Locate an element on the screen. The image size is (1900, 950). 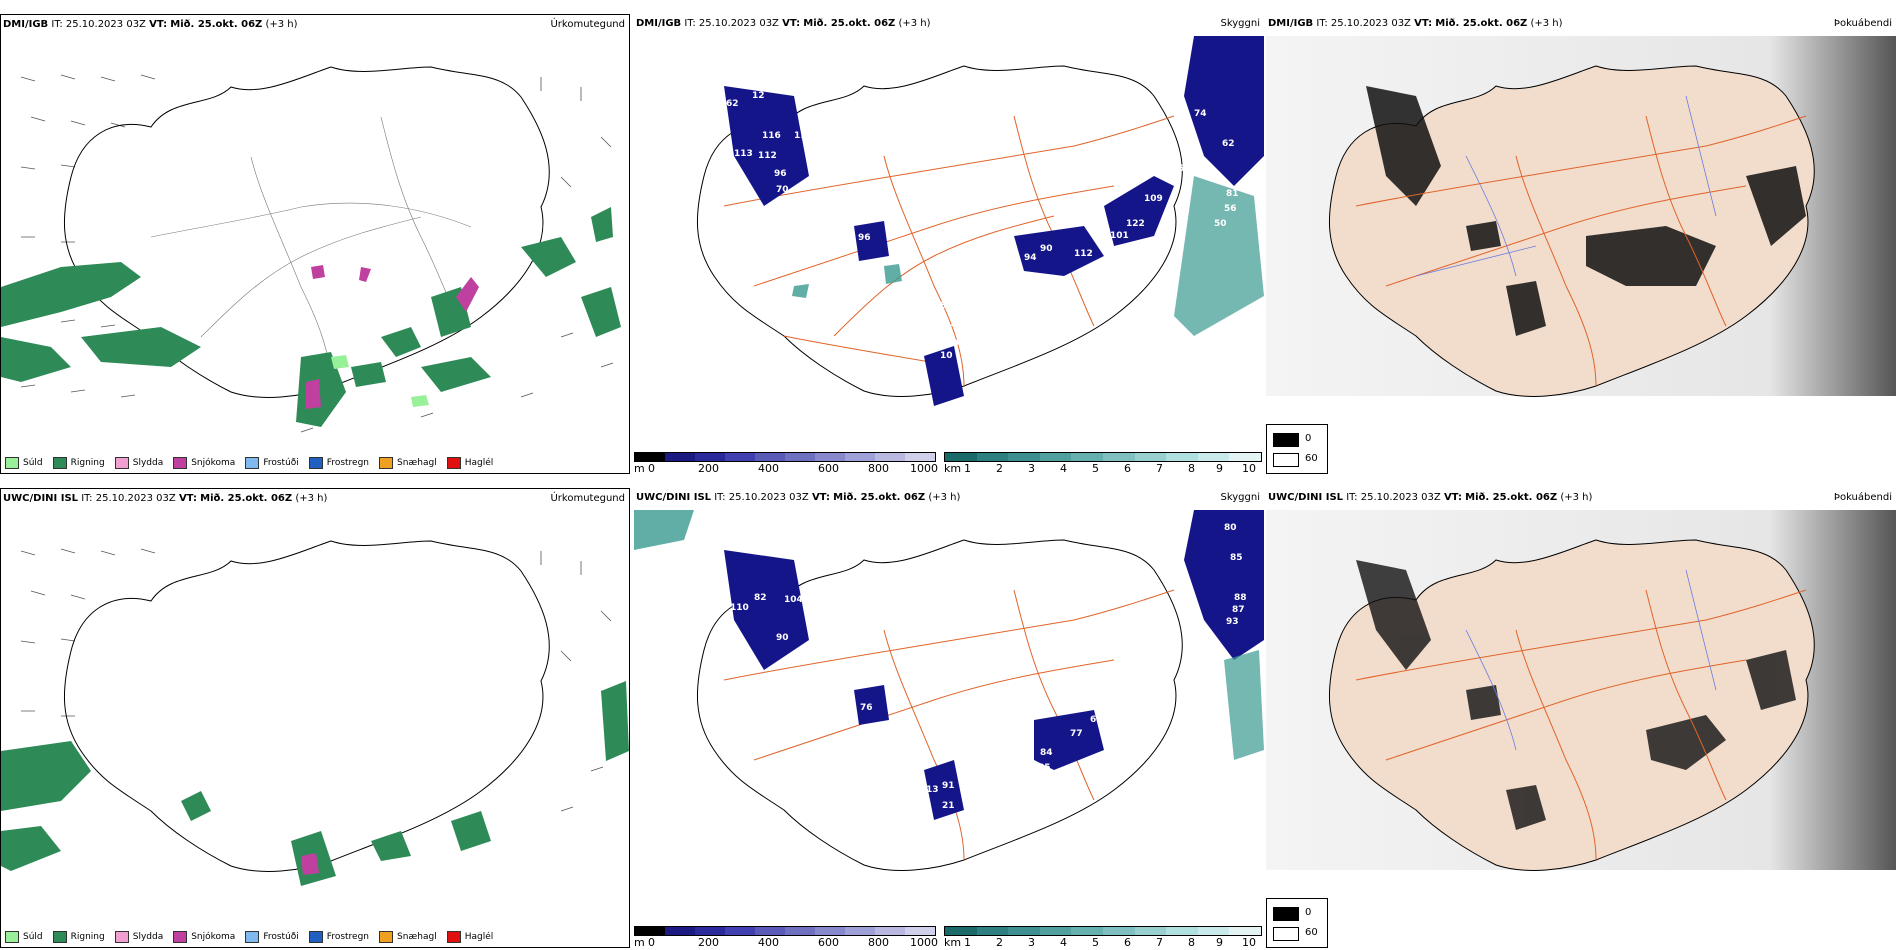
cloud-base-colorbar: m 0 200 400 600 800 1000 is located at coordinates (786, 937).